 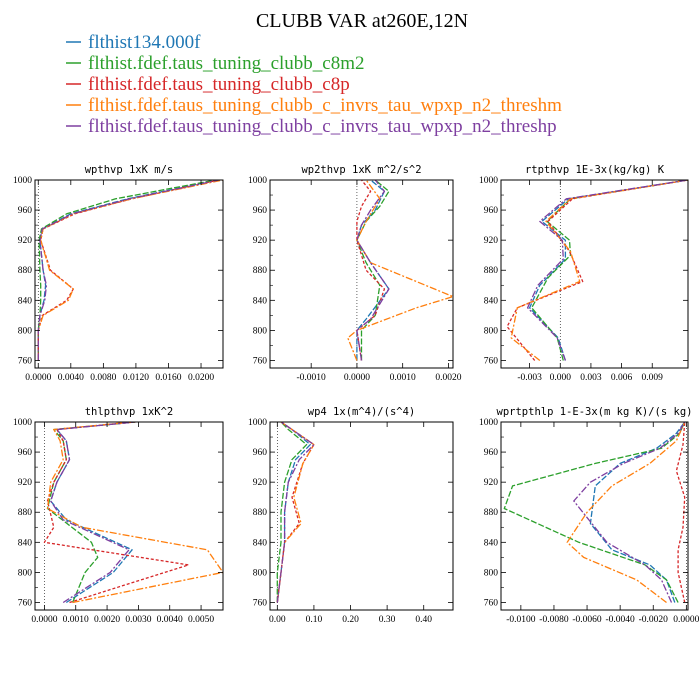 What do you see at coordinates (357, 378) in the screenshot?
I see `x-tick-label: 0.0000` at bounding box center [357, 378].